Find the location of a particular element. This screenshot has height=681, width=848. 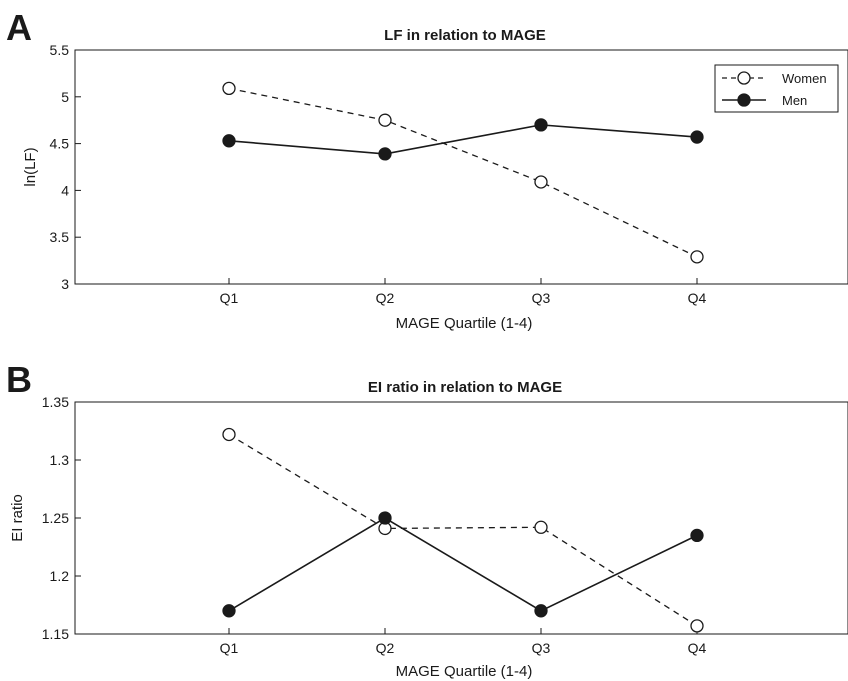

panel-b-y-tick-label: 1.35 is located at coordinates (55, 402).